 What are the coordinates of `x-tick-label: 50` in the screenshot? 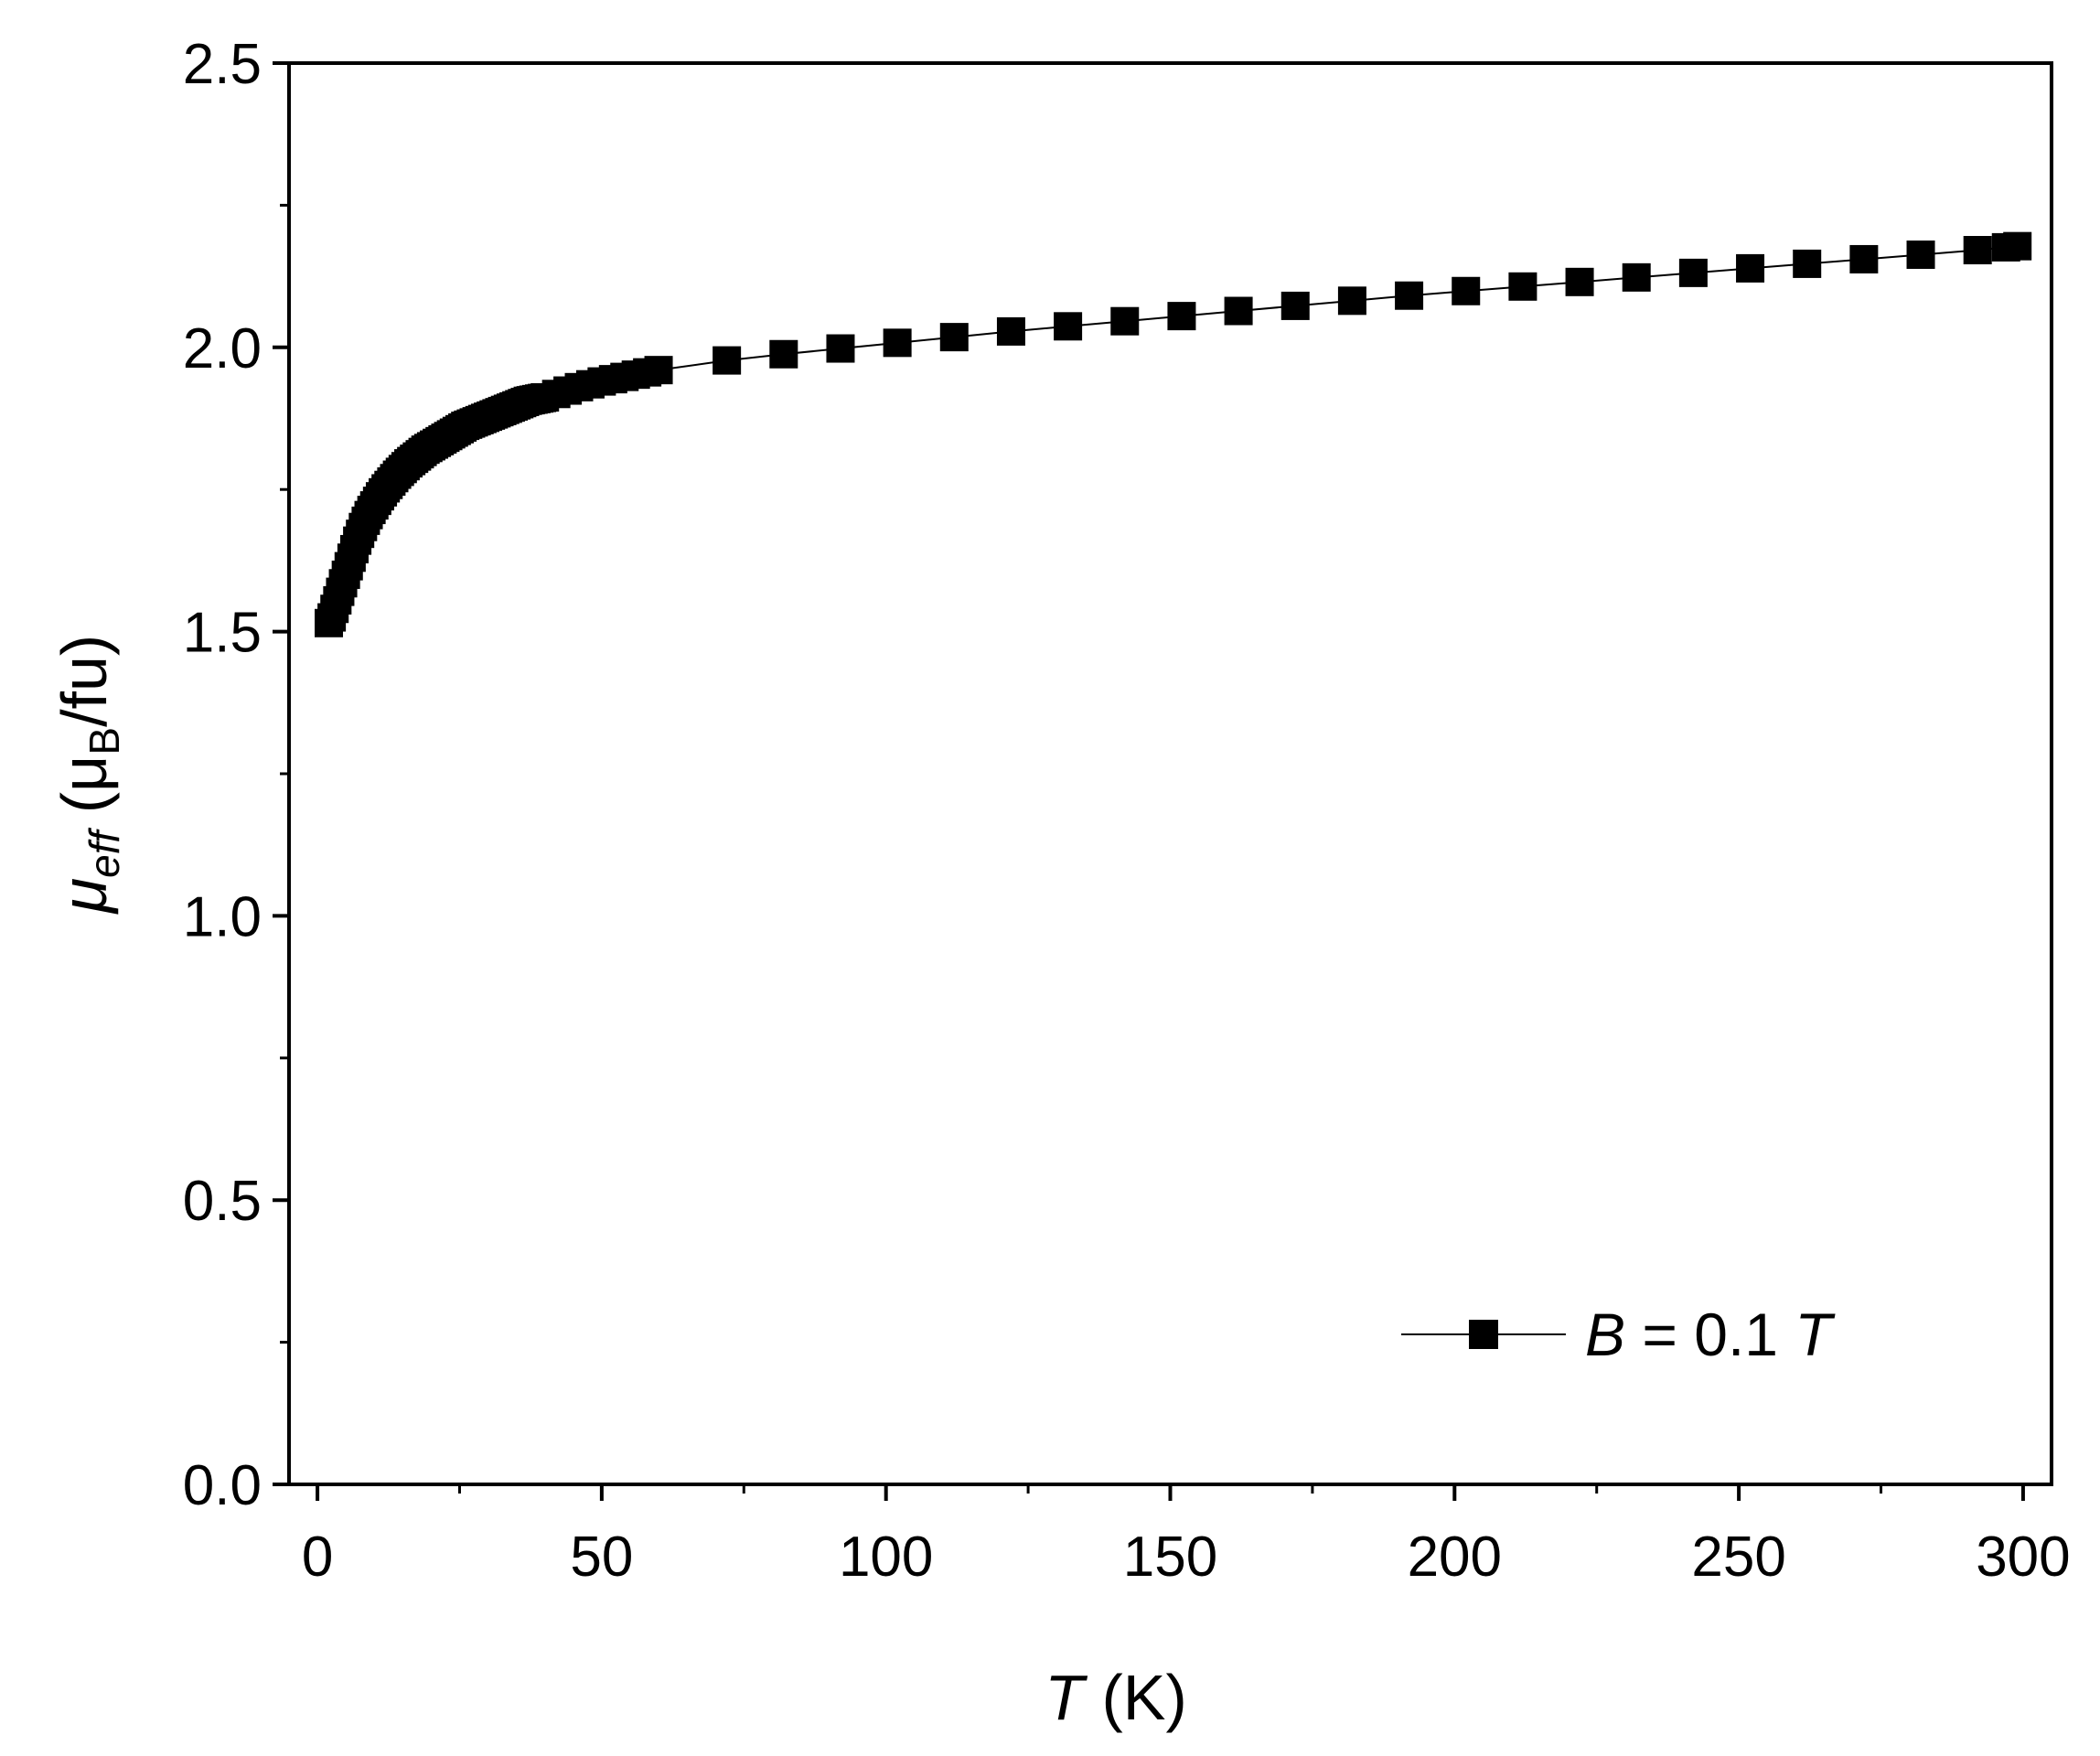 It's located at (601, 1557).